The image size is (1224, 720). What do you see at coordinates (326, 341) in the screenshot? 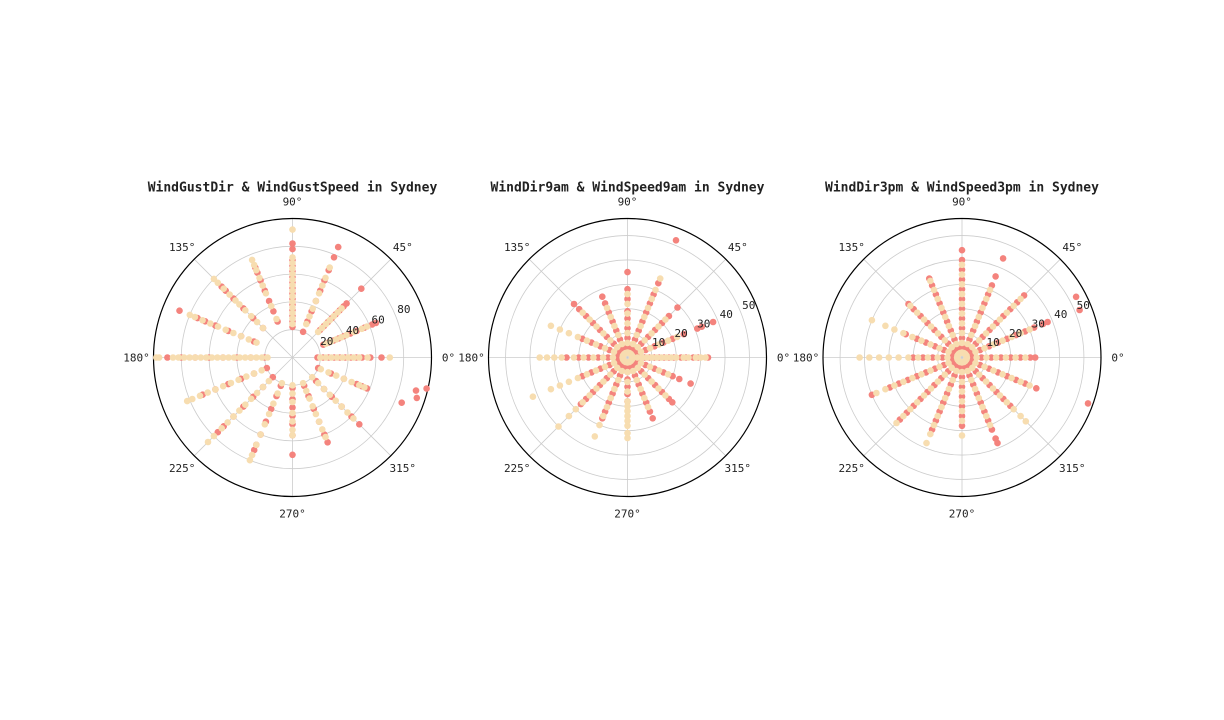
I see `radial-tick-label: 20` at bounding box center [326, 341].